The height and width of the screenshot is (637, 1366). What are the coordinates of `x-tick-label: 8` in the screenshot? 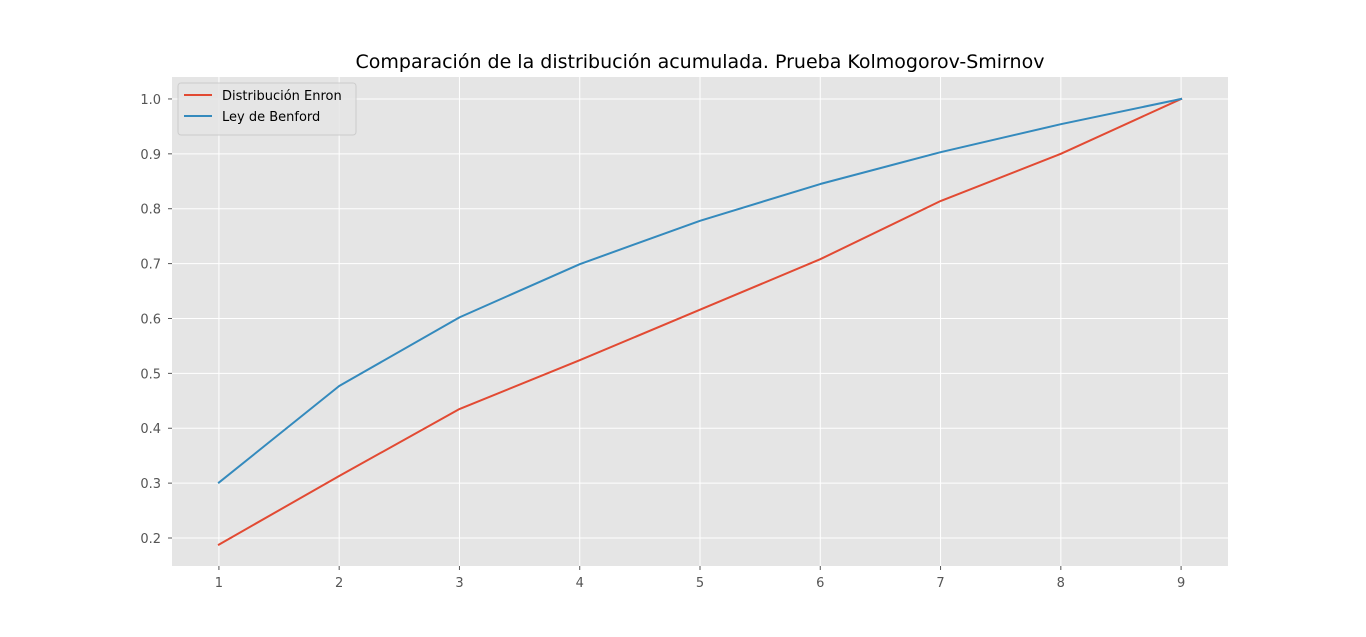 It's located at (1061, 583).